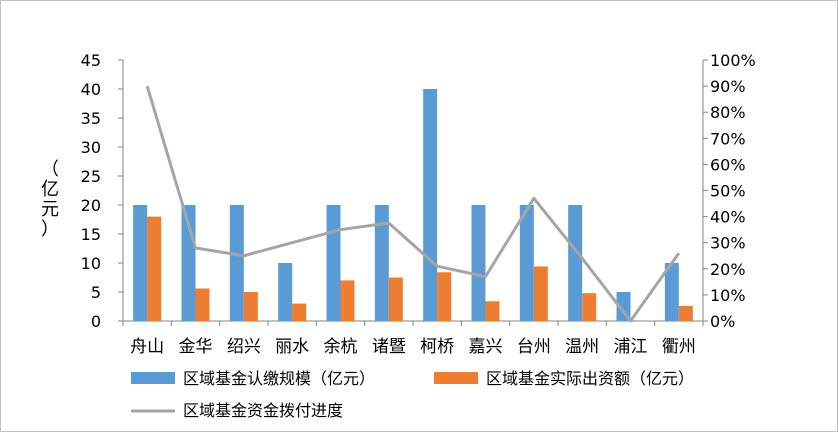 This screenshot has height=432, width=838. I want to click on x-axis-tick-label: 余杭, so click(341, 347).